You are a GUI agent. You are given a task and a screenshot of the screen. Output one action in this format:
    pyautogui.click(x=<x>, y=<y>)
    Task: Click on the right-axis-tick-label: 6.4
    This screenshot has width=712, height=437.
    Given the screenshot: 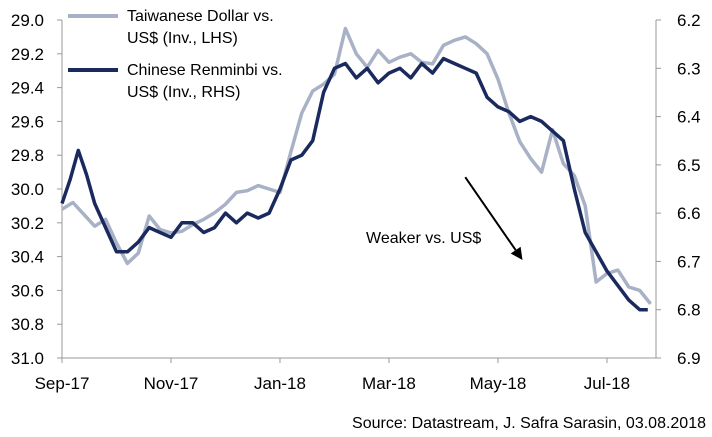 What is the action you would take?
    pyautogui.click(x=689, y=117)
    